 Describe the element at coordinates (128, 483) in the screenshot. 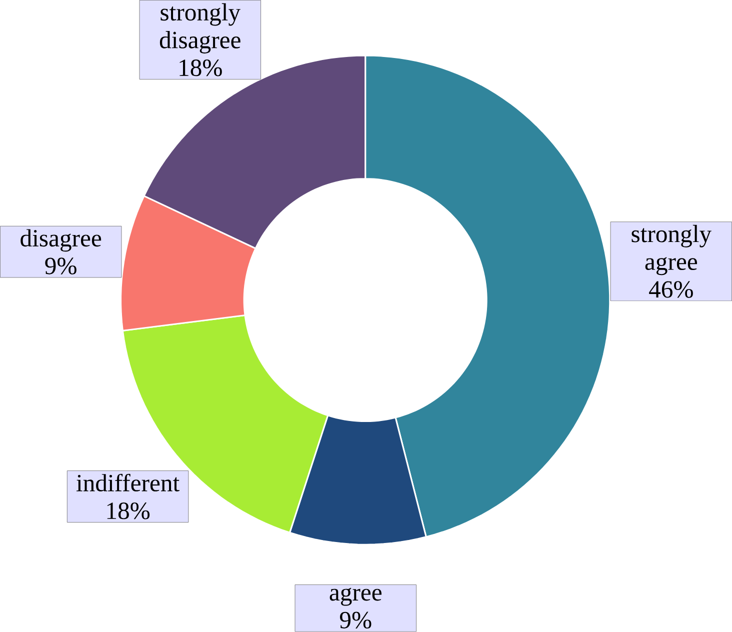

I see `slice-label: indifferent` at that location.